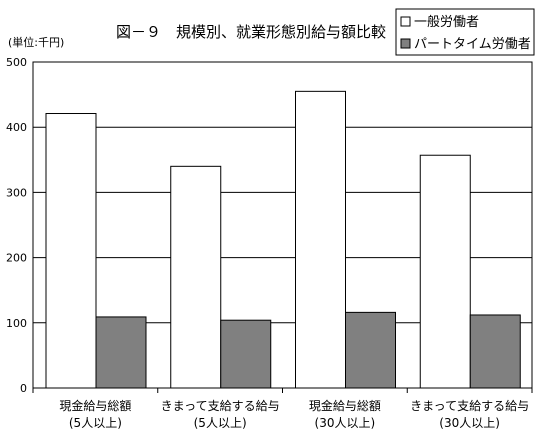 The height and width of the screenshot is (441, 540). Describe the element at coordinates (16, 127) in the screenshot. I see `y-tick-label: 400` at that location.